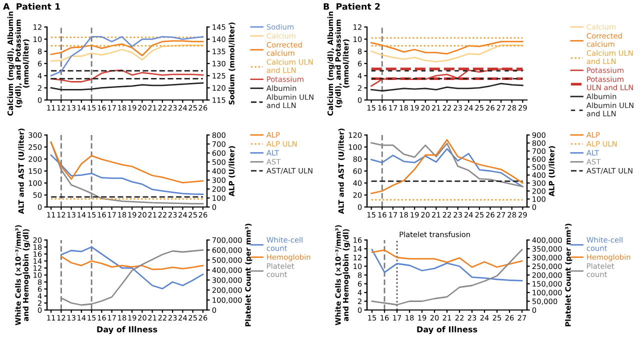 The height and width of the screenshot is (343, 640). Describe the element at coordinates (31, 6) in the screenshot. I see `chart-title: A Patient 1` at that location.